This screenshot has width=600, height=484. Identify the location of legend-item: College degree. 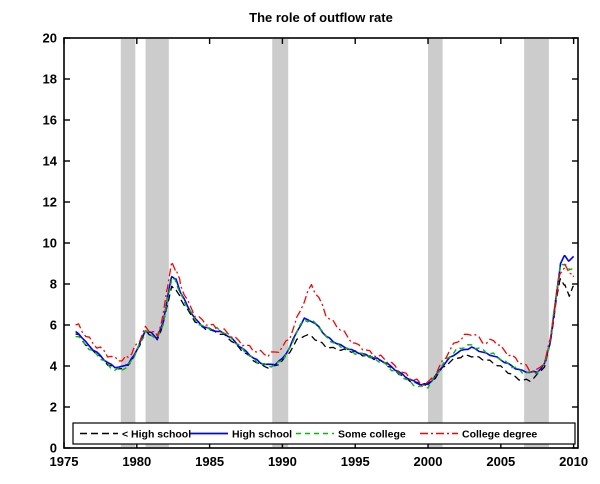
(478, 435).